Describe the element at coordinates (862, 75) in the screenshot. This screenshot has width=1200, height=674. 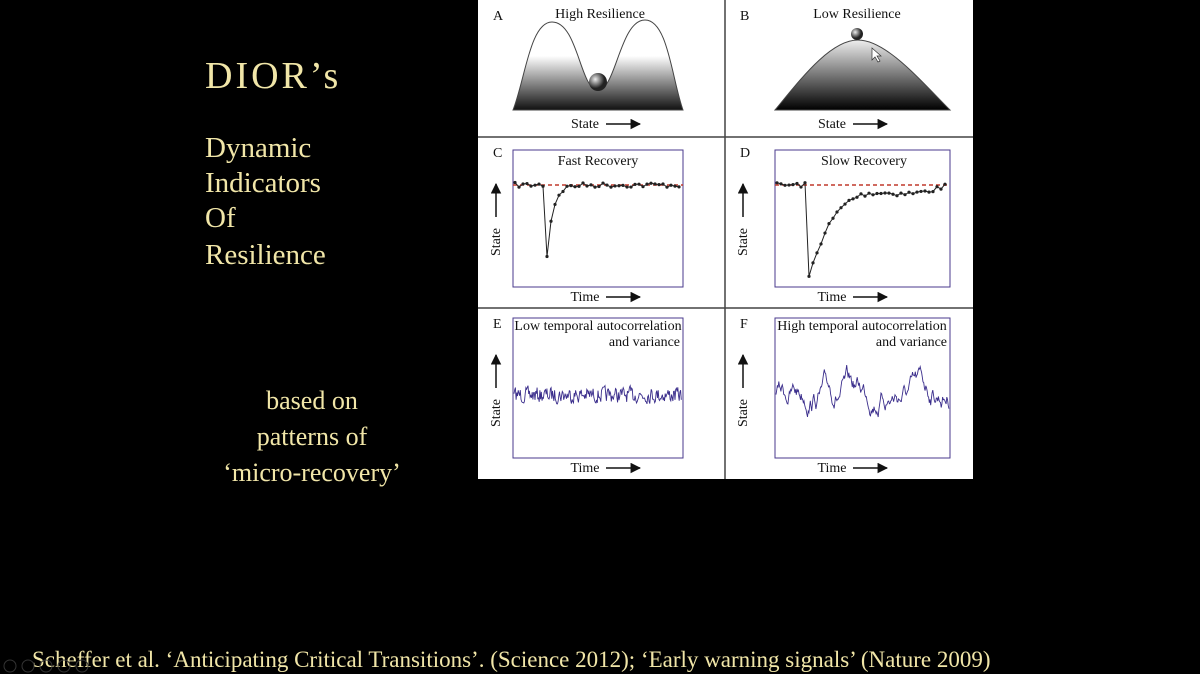
I see `hill-landscape` at that location.